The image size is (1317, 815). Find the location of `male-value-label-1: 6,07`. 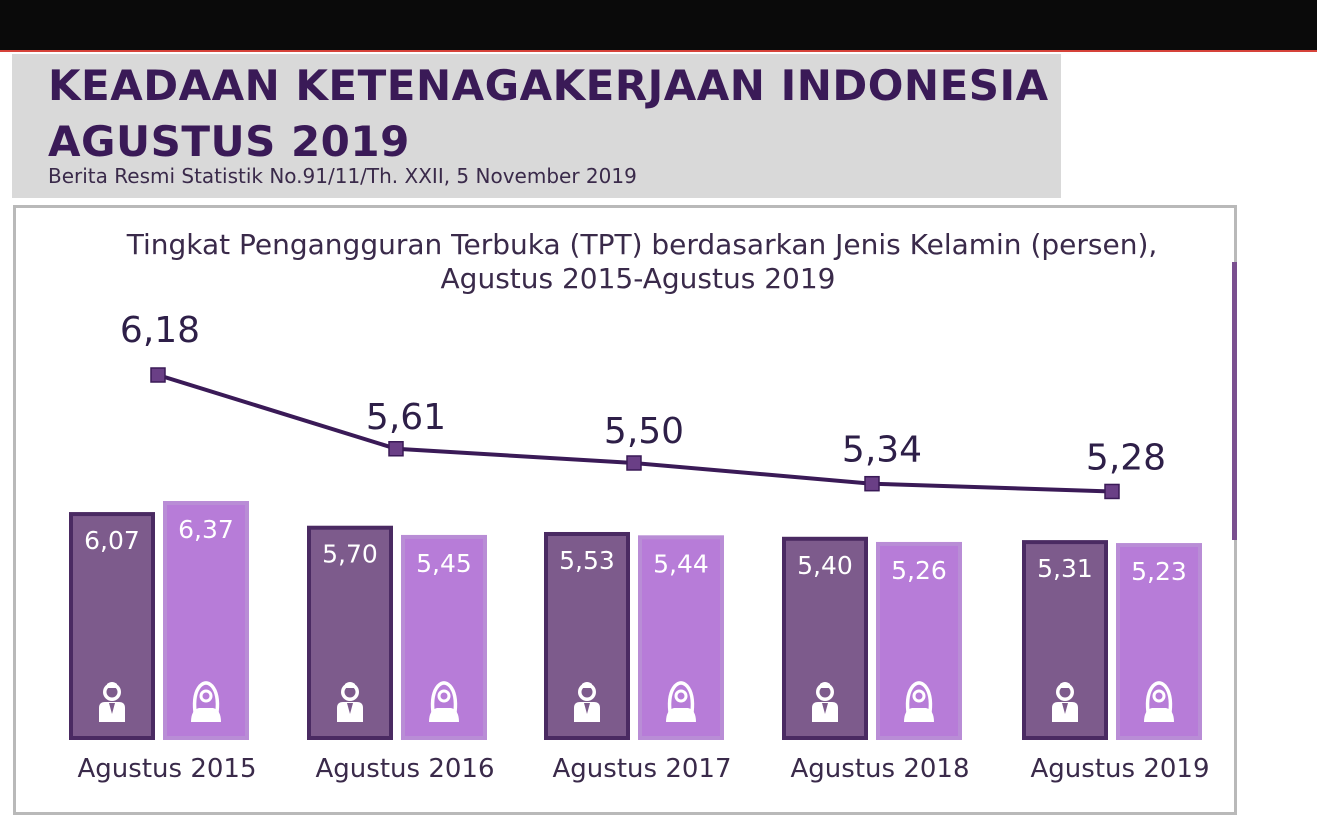

male-value-label-1: 6,07 is located at coordinates (112, 540).